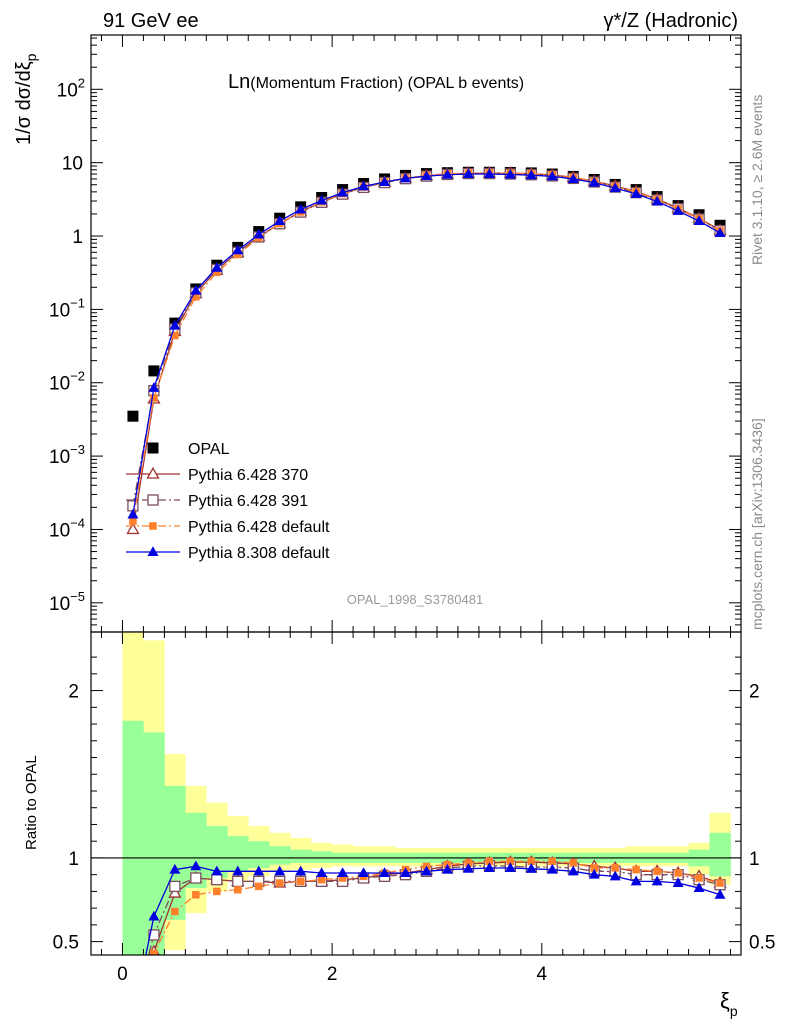  Describe the element at coordinates (259, 527) in the screenshot. I see `legend-label: Pythia 6.428 default` at that location.